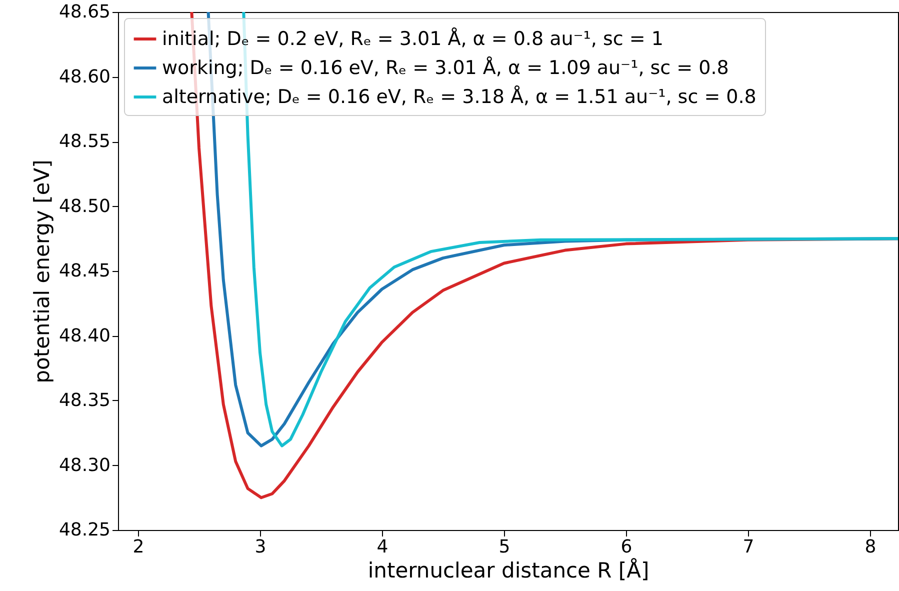  I want to click on x-tick-label: 5, so click(504, 547).